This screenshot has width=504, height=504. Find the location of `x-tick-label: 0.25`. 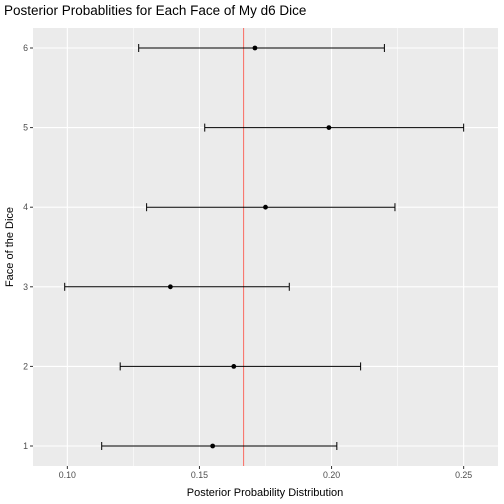

x-tick-label: 0.25 is located at coordinates (463, 475).